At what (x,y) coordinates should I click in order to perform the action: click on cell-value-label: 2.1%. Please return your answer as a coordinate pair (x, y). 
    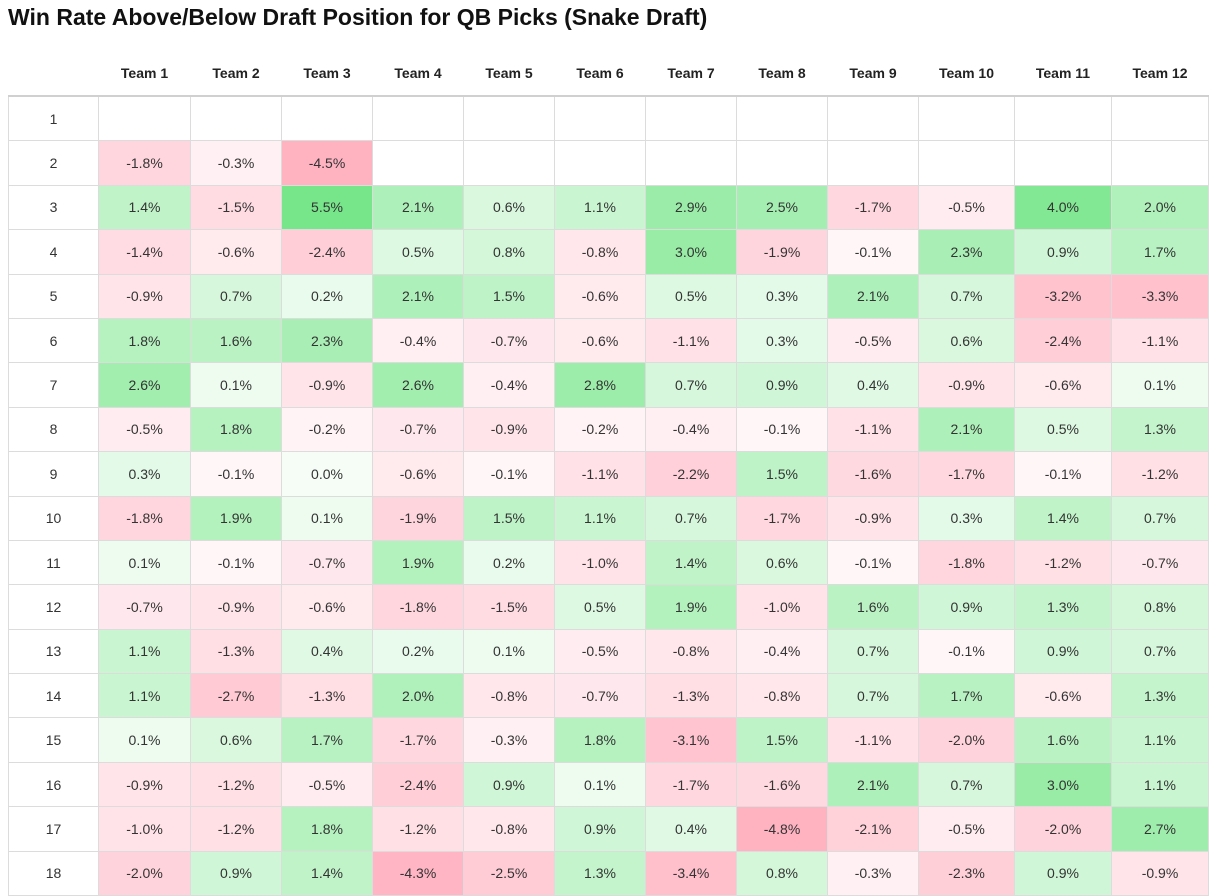
    Looking at the image, I should click on (873, 784).